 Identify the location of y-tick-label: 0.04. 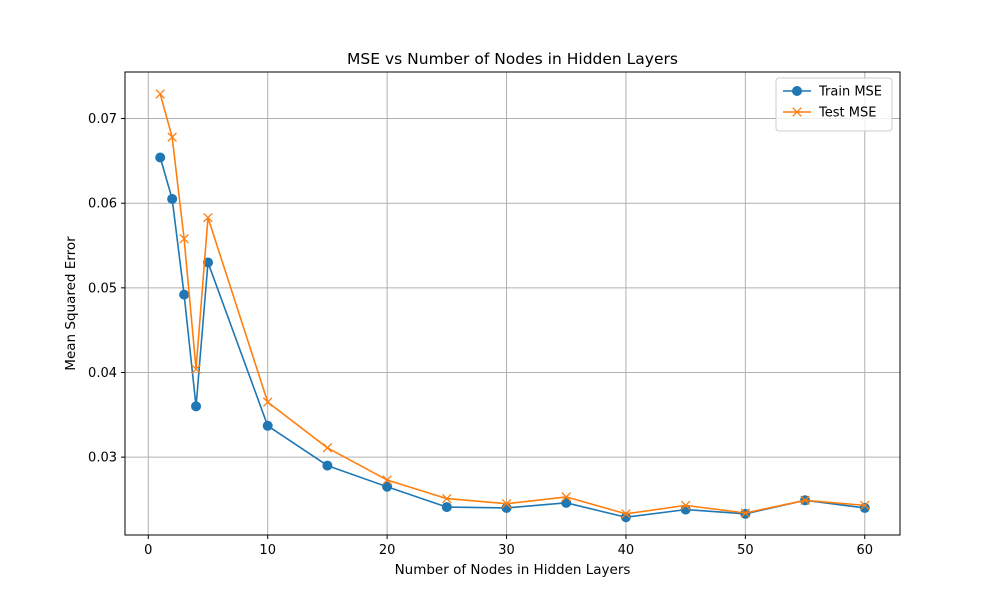
(102, 373).